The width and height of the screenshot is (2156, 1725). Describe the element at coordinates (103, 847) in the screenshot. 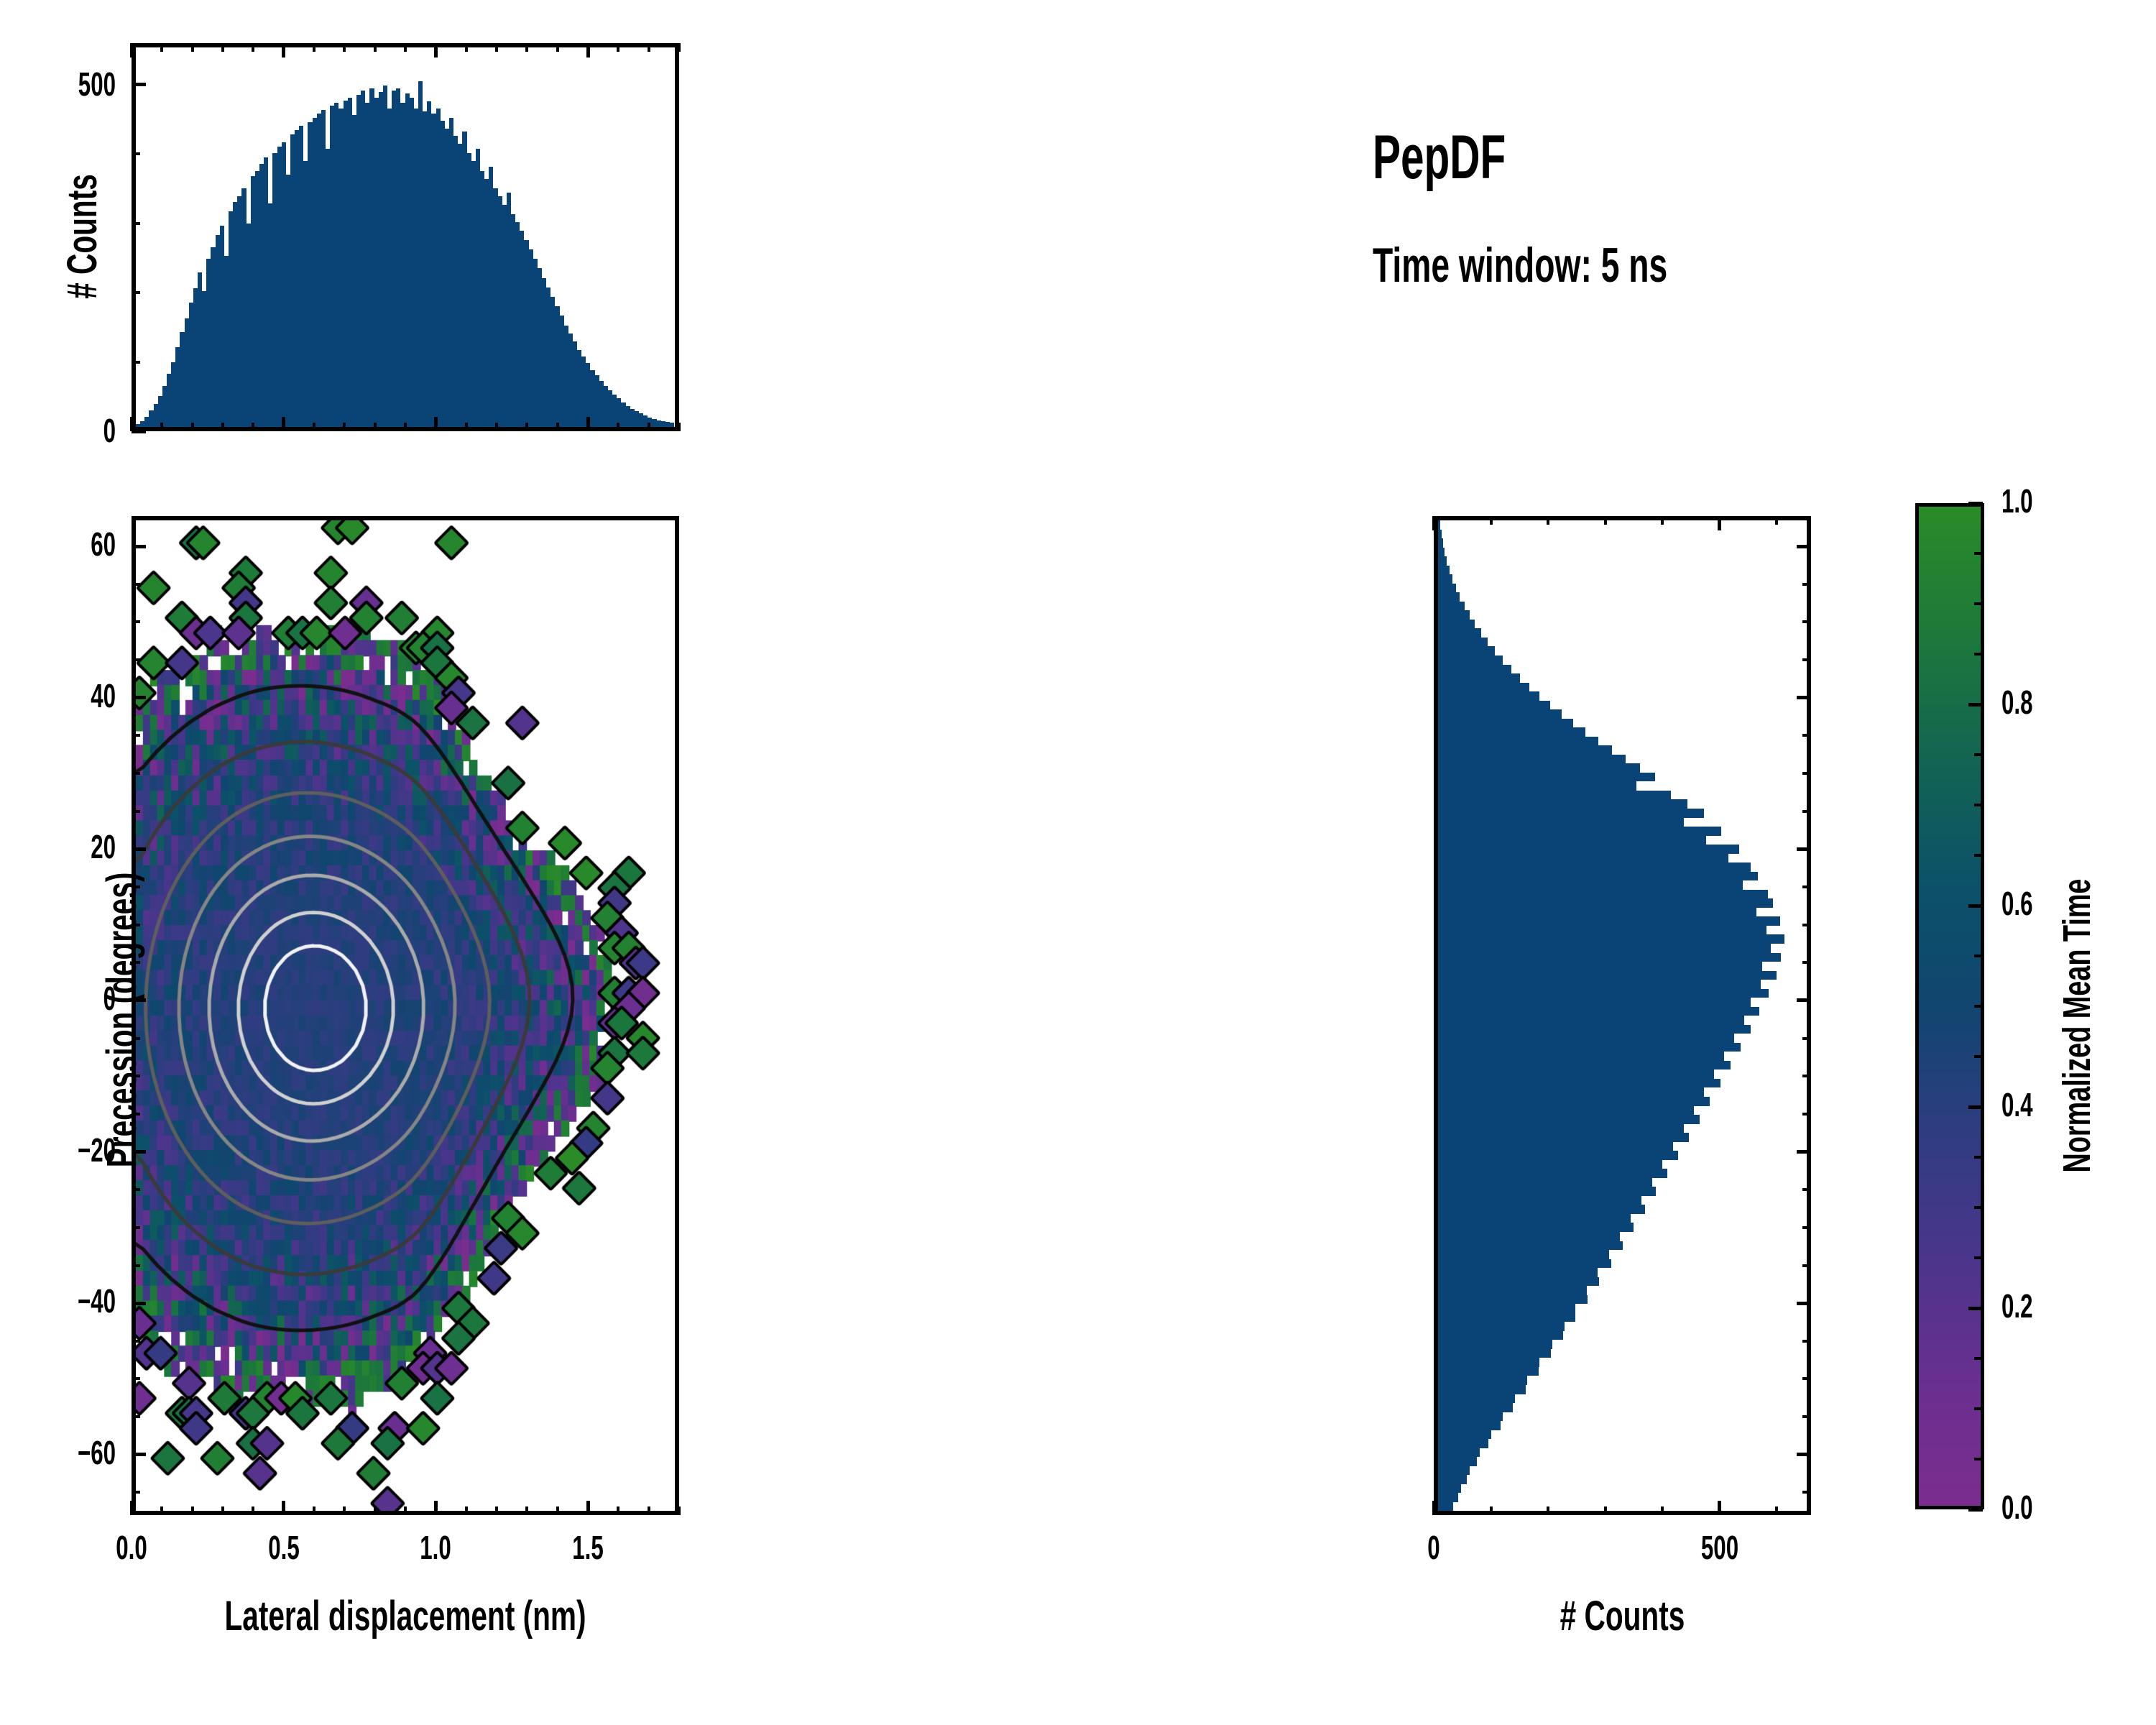

I see `main-plot-ytick-label: 20` at that location.